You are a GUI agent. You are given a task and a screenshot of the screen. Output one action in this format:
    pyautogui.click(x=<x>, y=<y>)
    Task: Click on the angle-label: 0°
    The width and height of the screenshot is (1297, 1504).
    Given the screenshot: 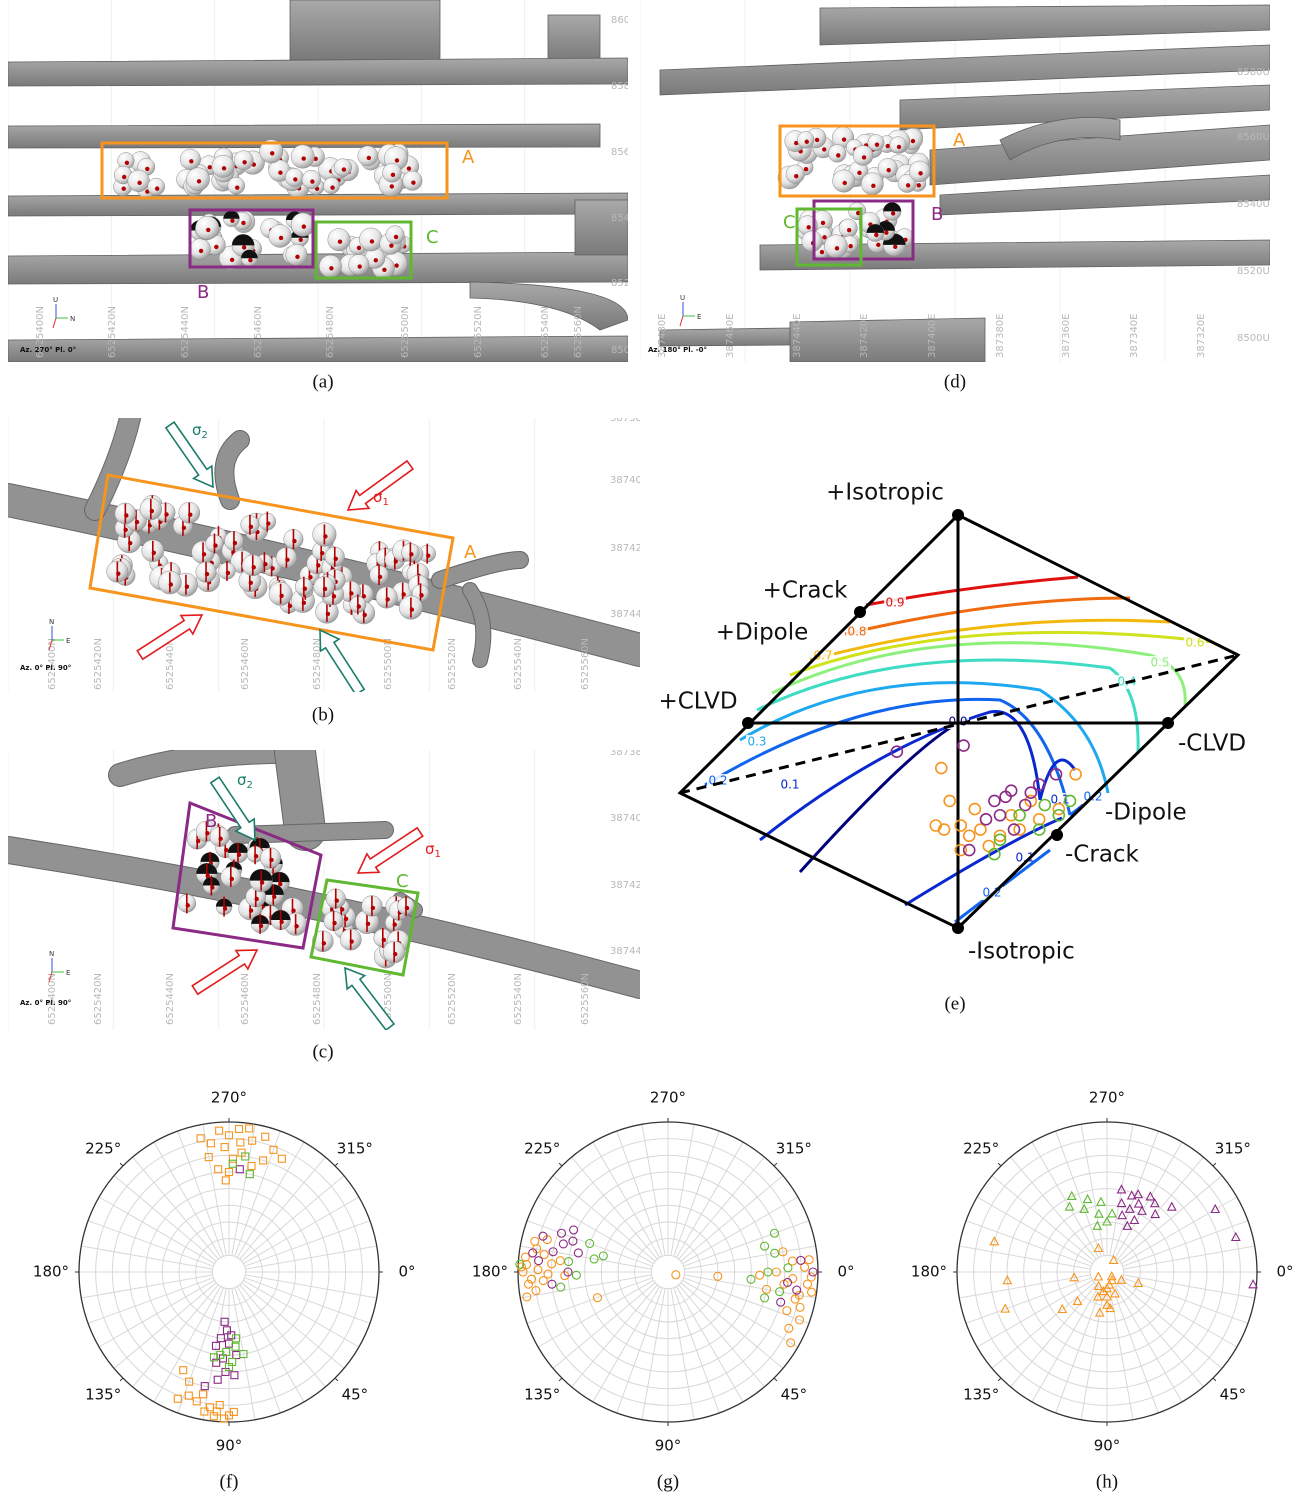 What is the action you would take?
    pyautogui.click(x=845, y=1272)
    